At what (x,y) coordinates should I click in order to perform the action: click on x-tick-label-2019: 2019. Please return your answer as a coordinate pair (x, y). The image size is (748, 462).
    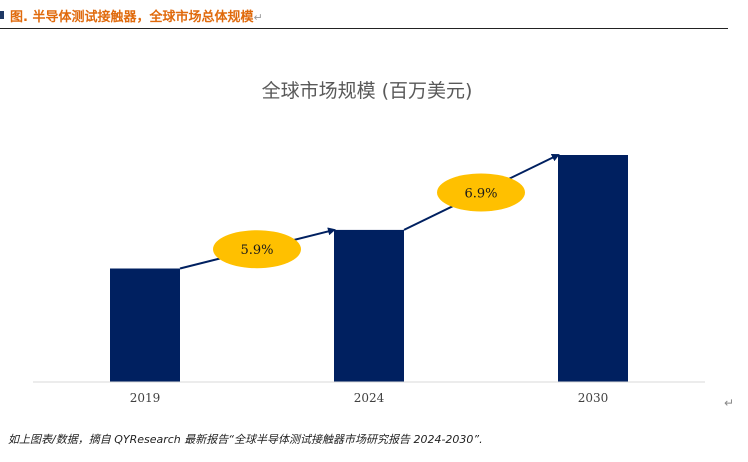
    Looking at the image, I should click on (145, 398).